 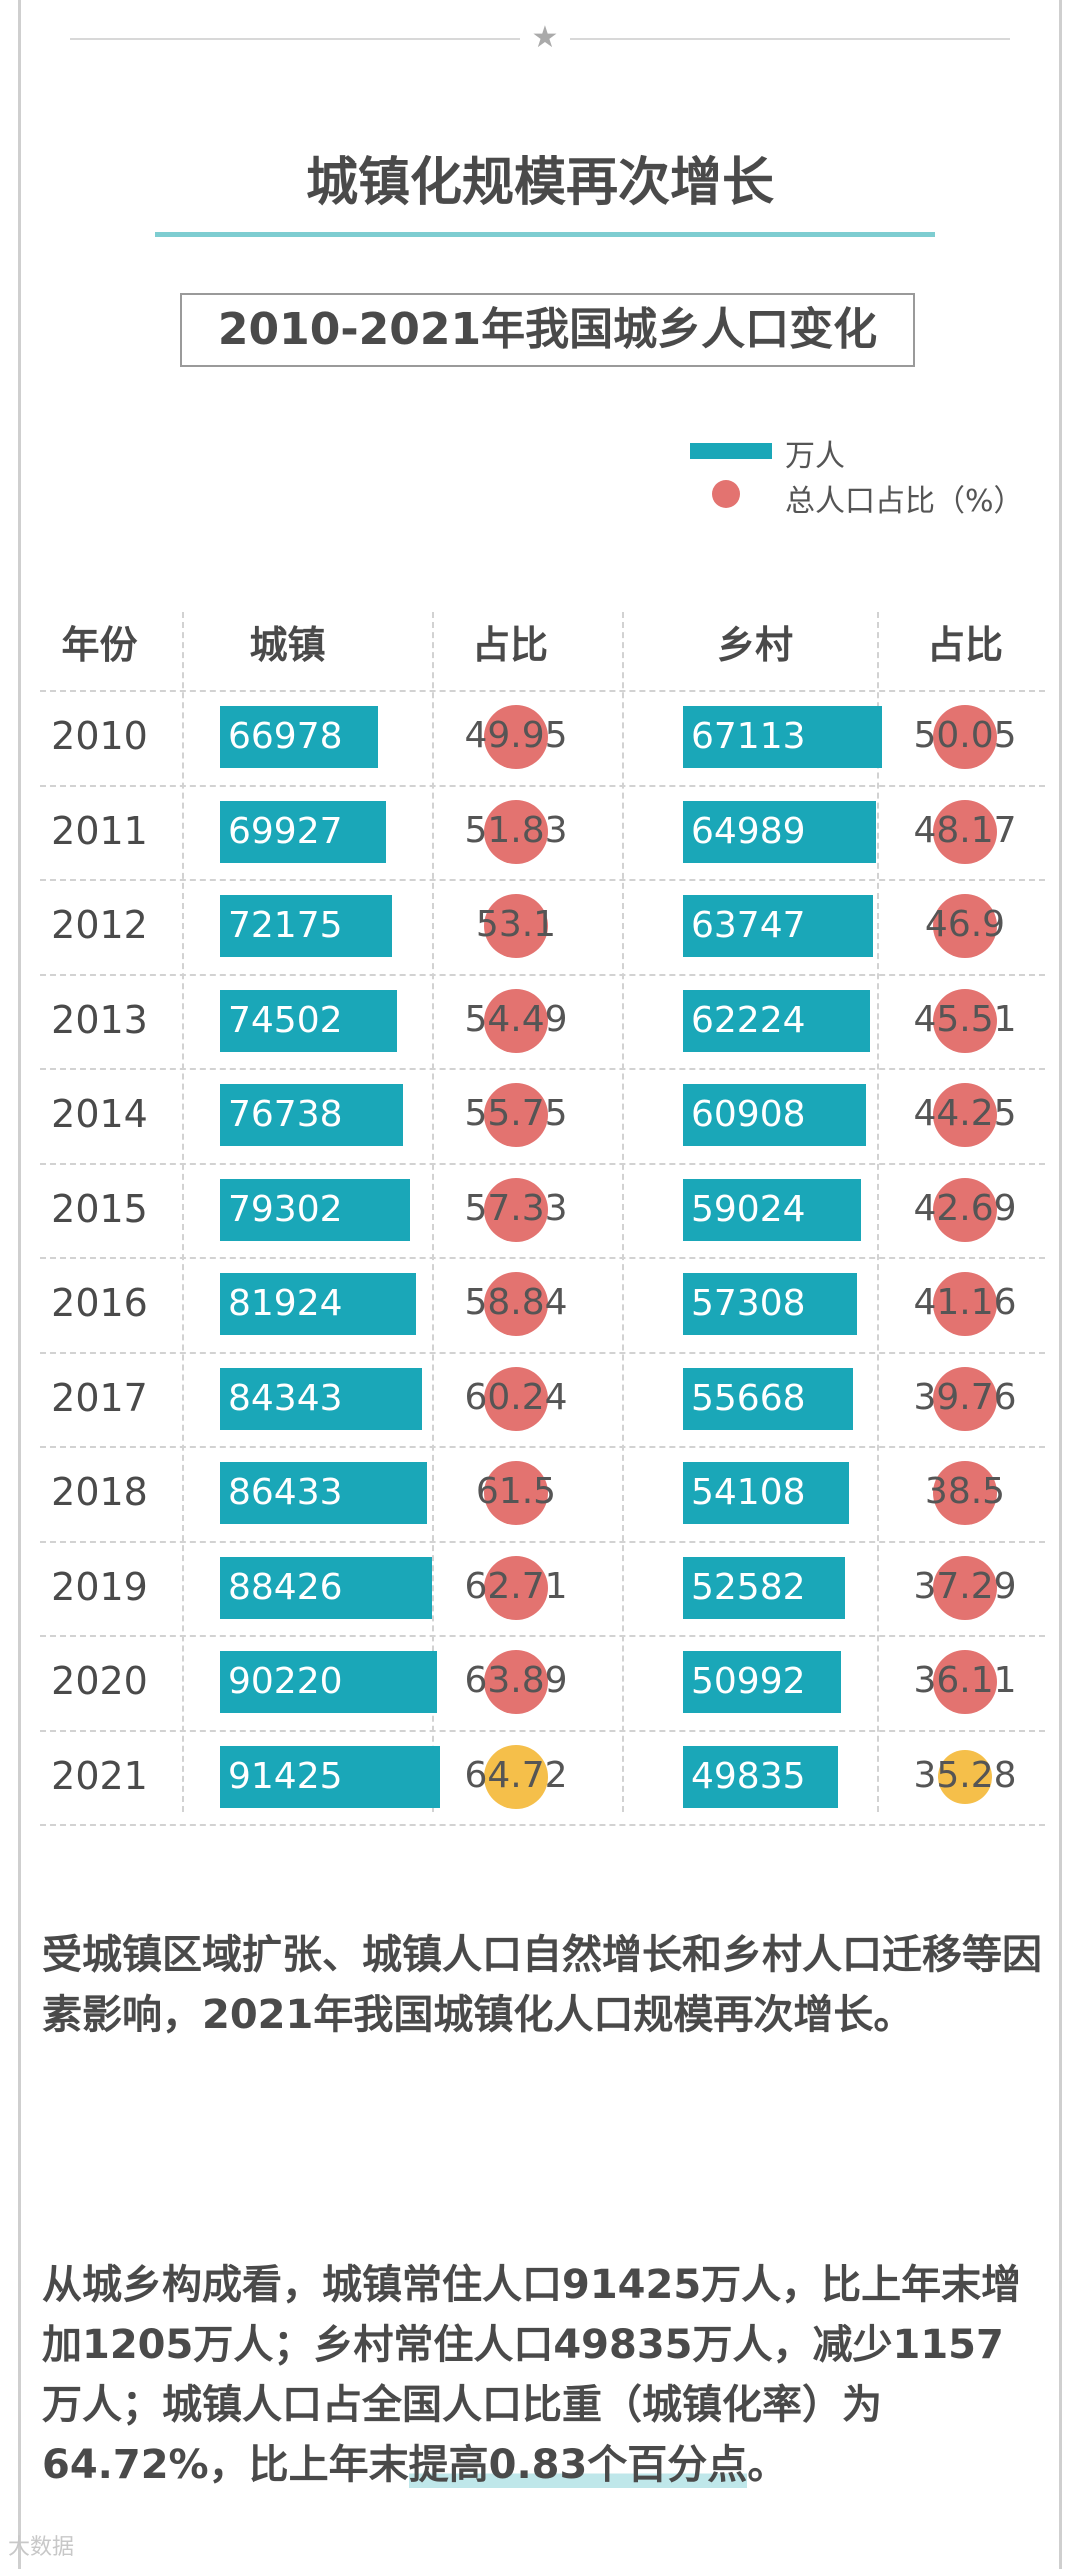 I want to click on urban-pct-value: 57.33, so click(x=516, y=1208).